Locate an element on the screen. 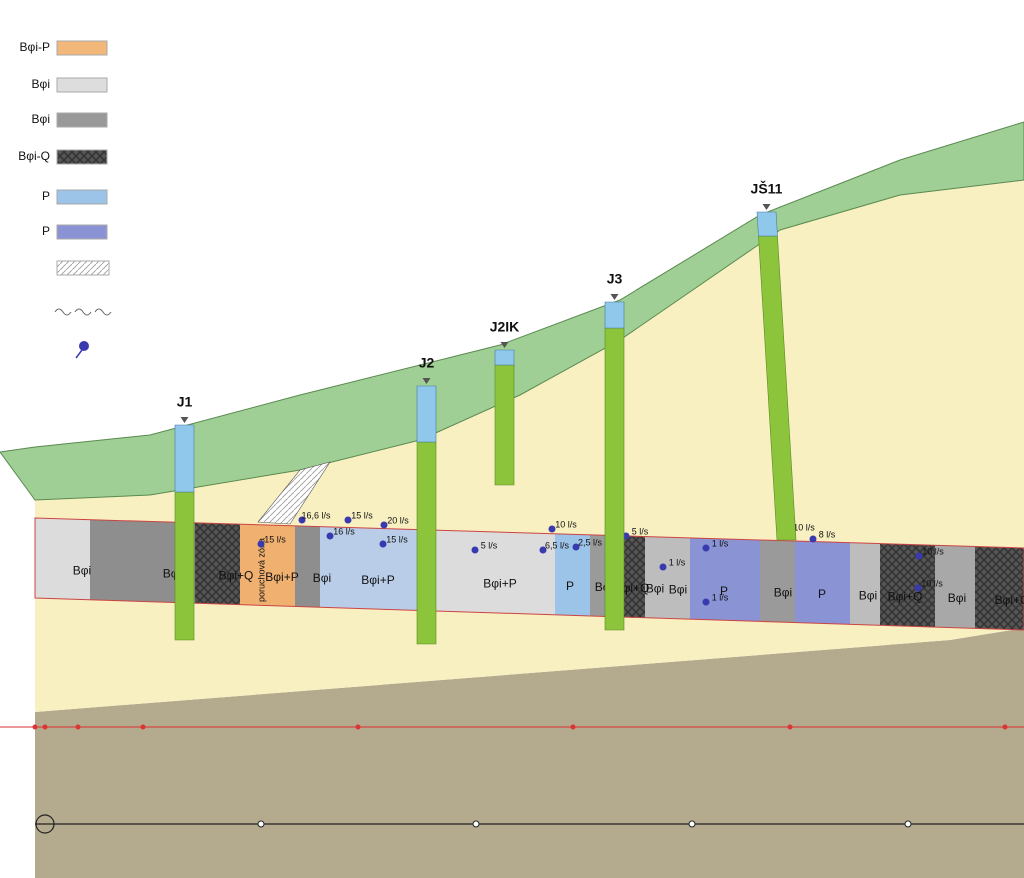 This screenshot has width=1024, height=878. flow-label: 8 l/s is located at coordinates (827, 534).